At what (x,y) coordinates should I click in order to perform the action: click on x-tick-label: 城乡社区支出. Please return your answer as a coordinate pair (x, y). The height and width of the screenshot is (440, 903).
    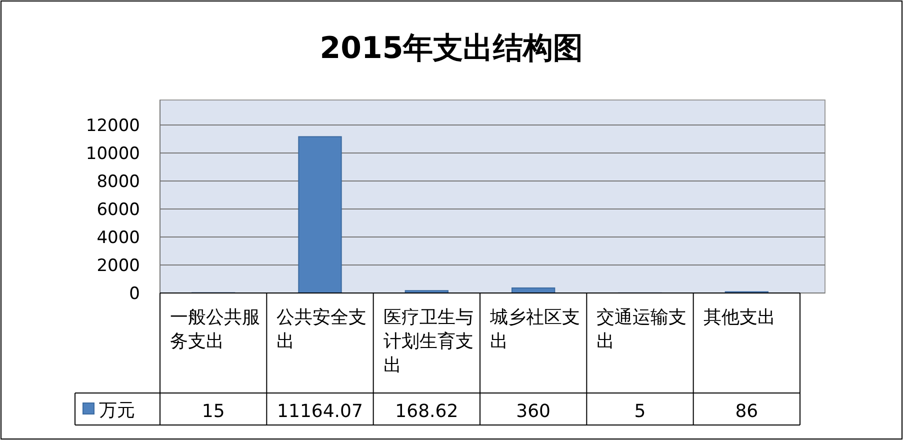
    Looking at the image, I should click on (534, 329).